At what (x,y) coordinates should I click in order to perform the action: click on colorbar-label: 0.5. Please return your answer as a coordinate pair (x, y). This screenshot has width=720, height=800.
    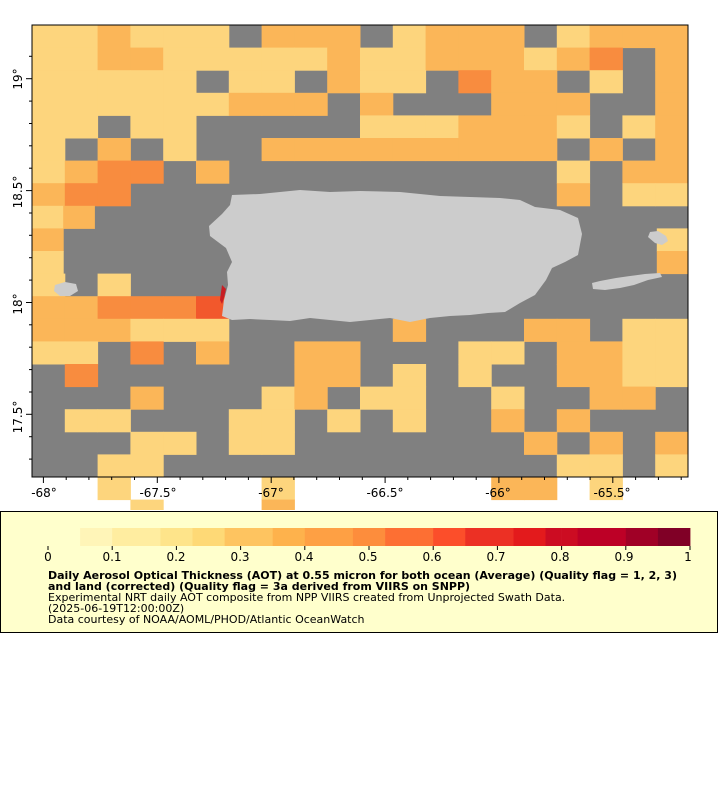
    Looking at the image, I should click on (368, 557).